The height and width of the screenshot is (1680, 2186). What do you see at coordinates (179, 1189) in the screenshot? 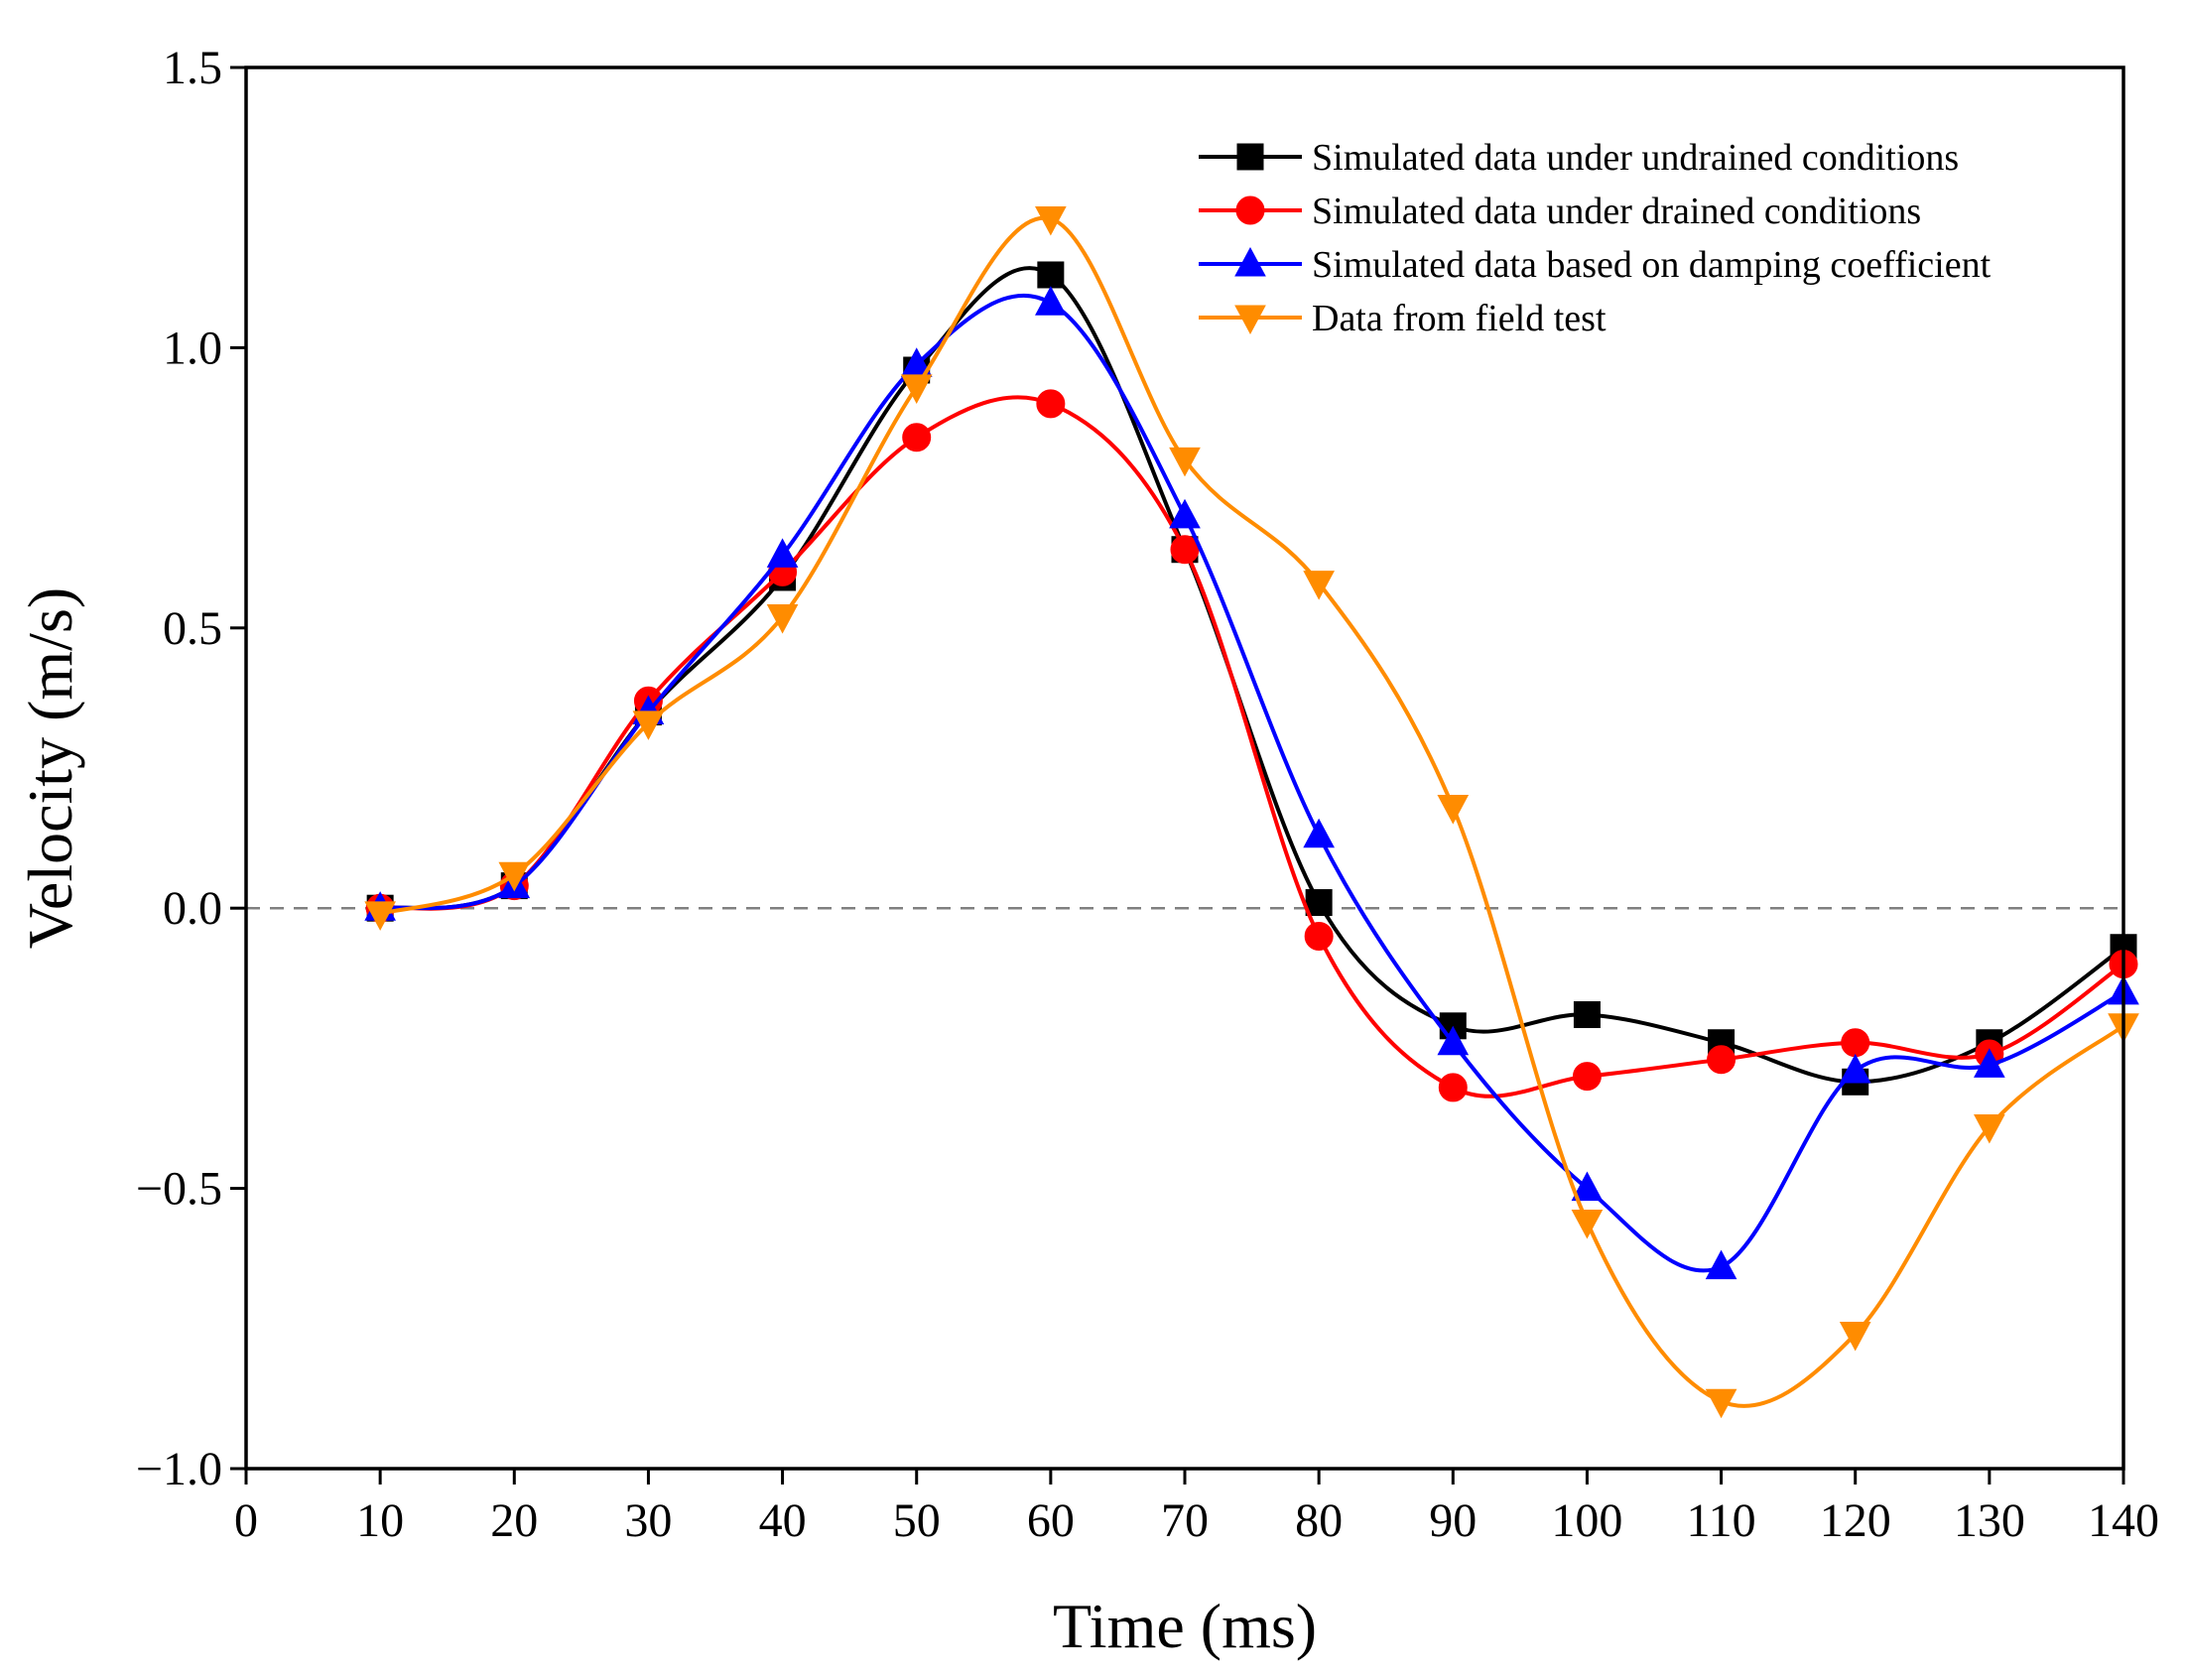
I see `y-tick-label: −0.5` at bounding box center [179, 1189].